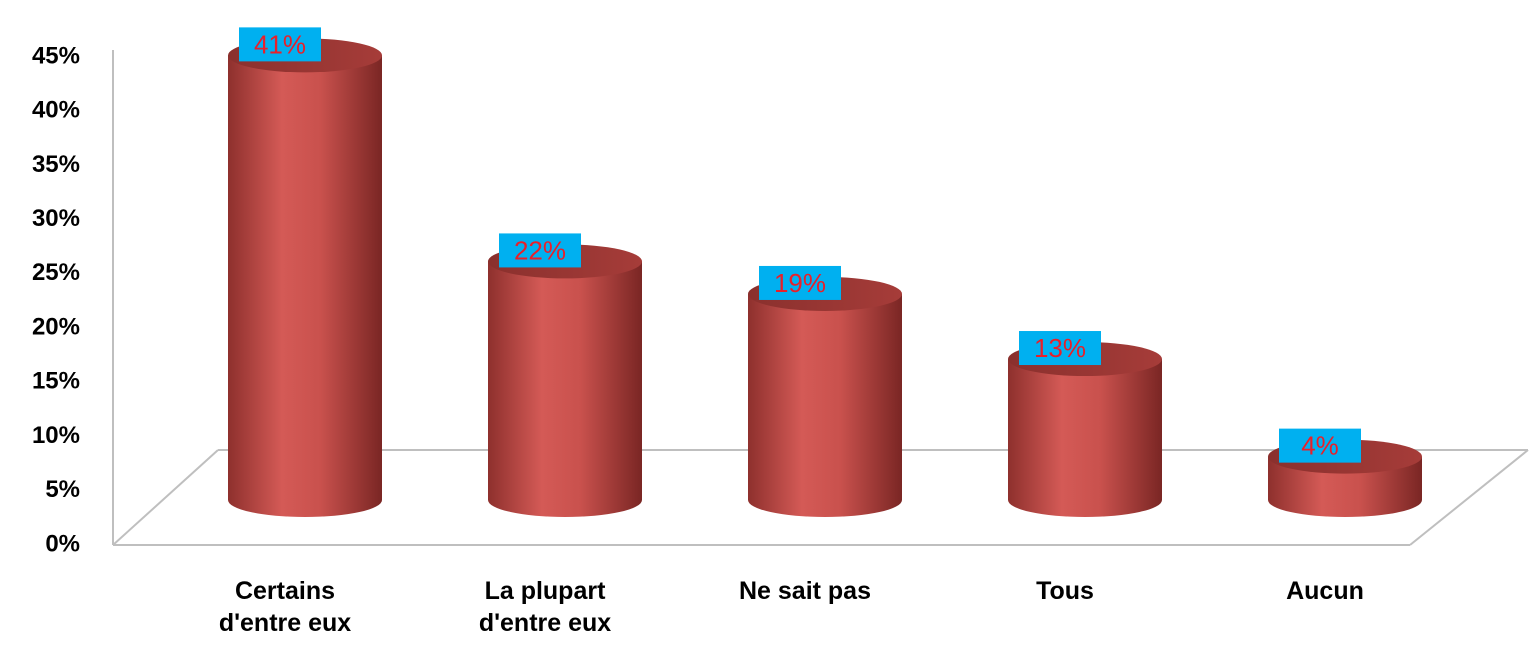  I want to click on y-tick-label: 45%, so click(56, 55).